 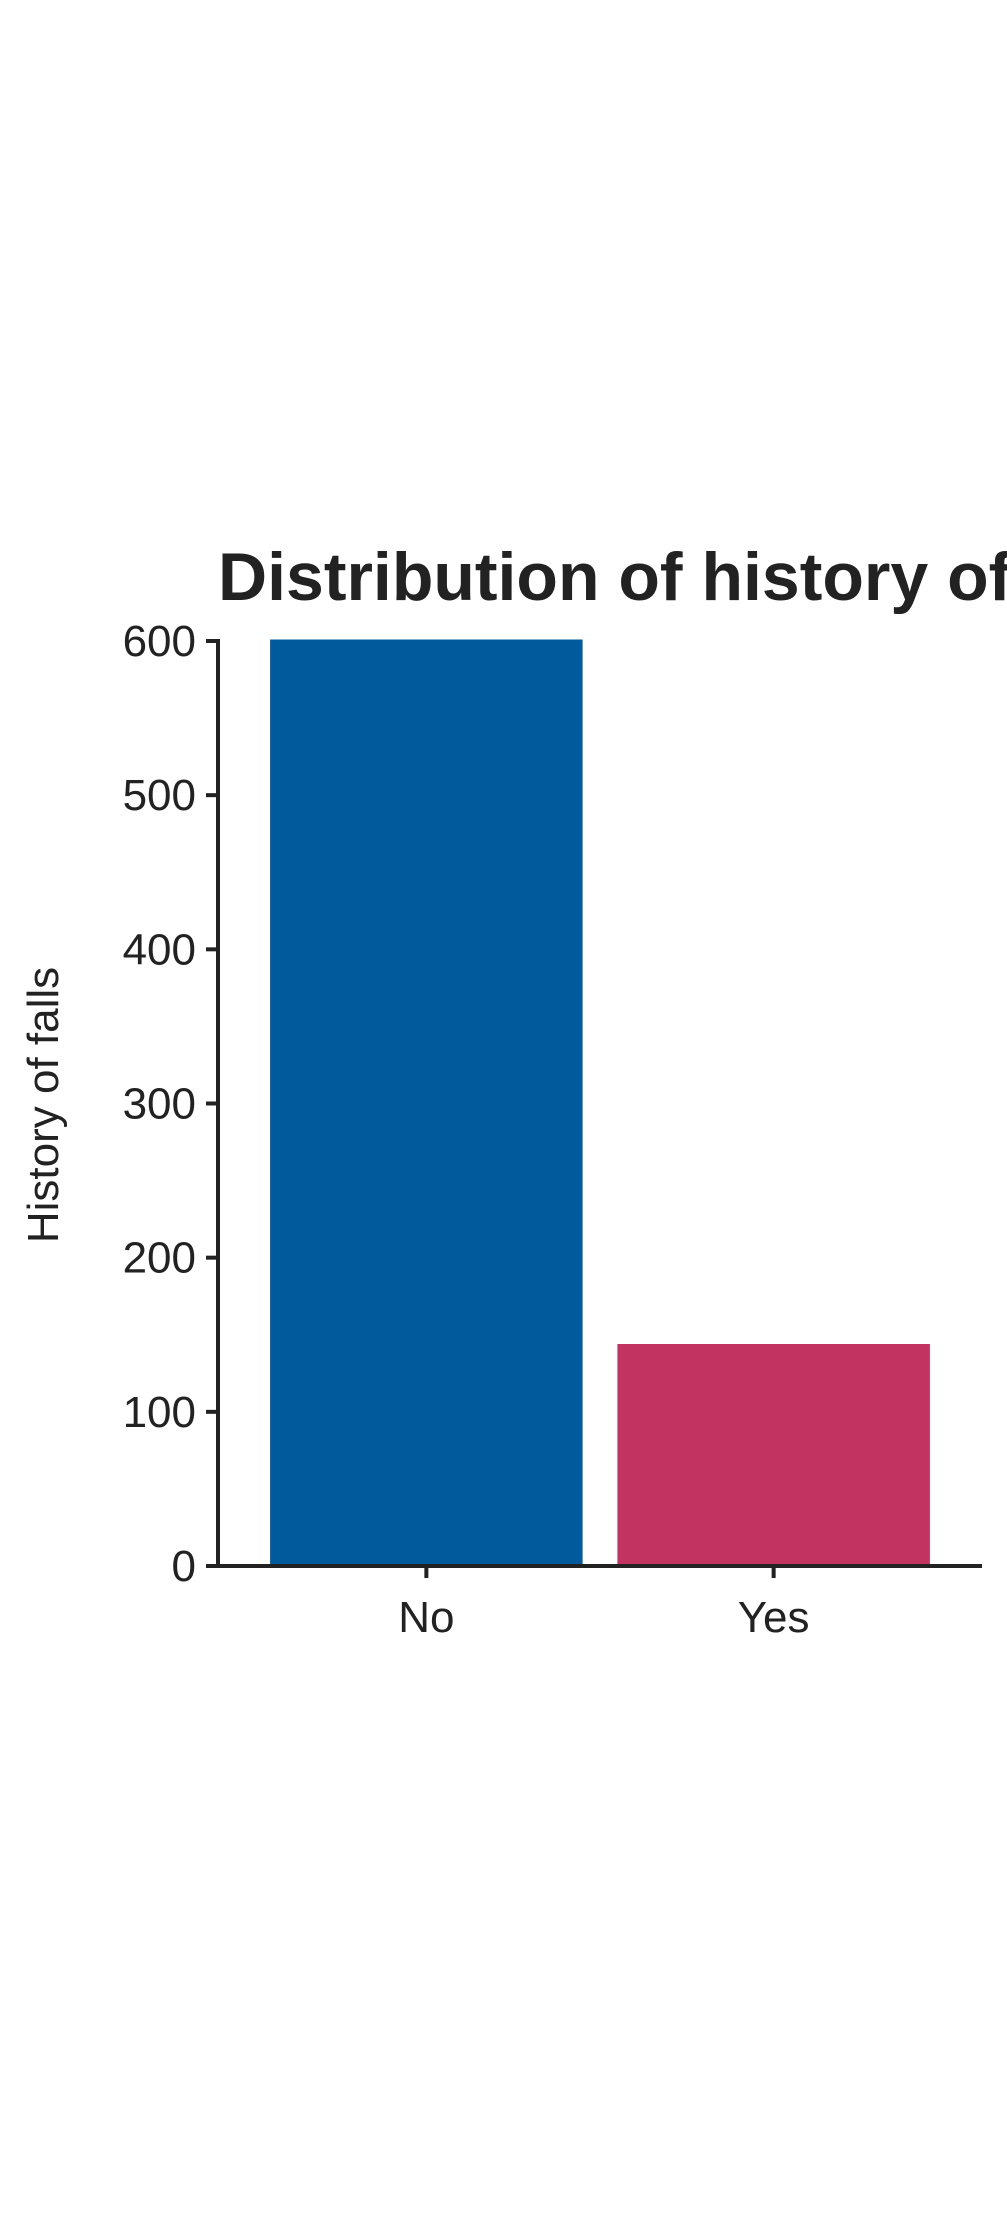 What do you see at coordinates (159, 1258) in the screenshot?
I see `y-tick-label: 200` at bounding box center [159, 1258].